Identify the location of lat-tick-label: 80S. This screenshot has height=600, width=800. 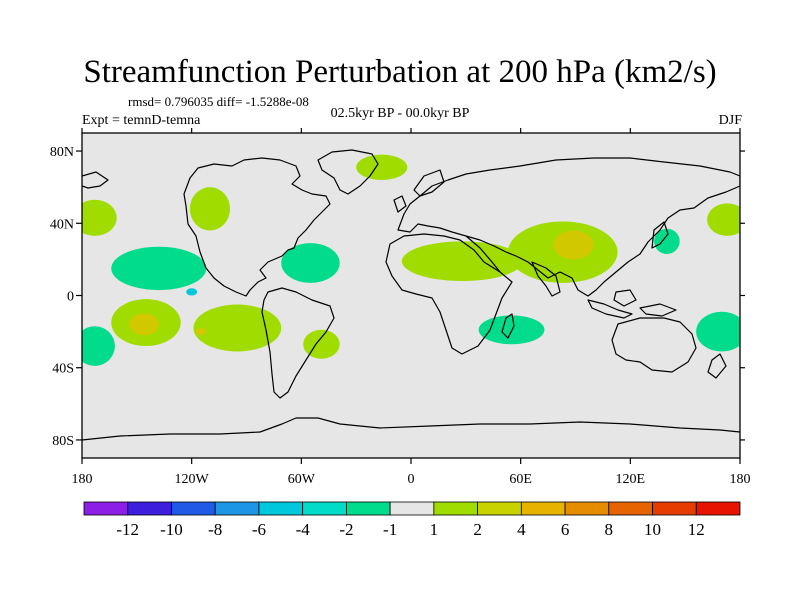
(63, 441).